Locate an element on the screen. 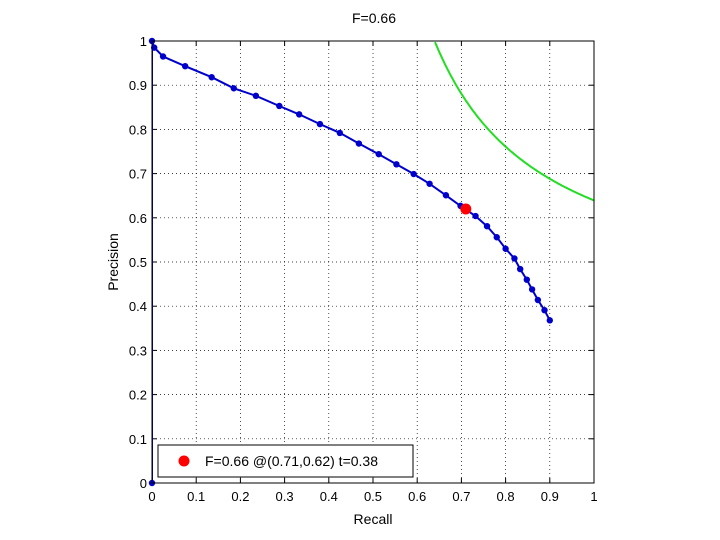 The width and height of the screenshot is (720, 540). x-tick-label: 0.2 is located at coordinates (240, 496).